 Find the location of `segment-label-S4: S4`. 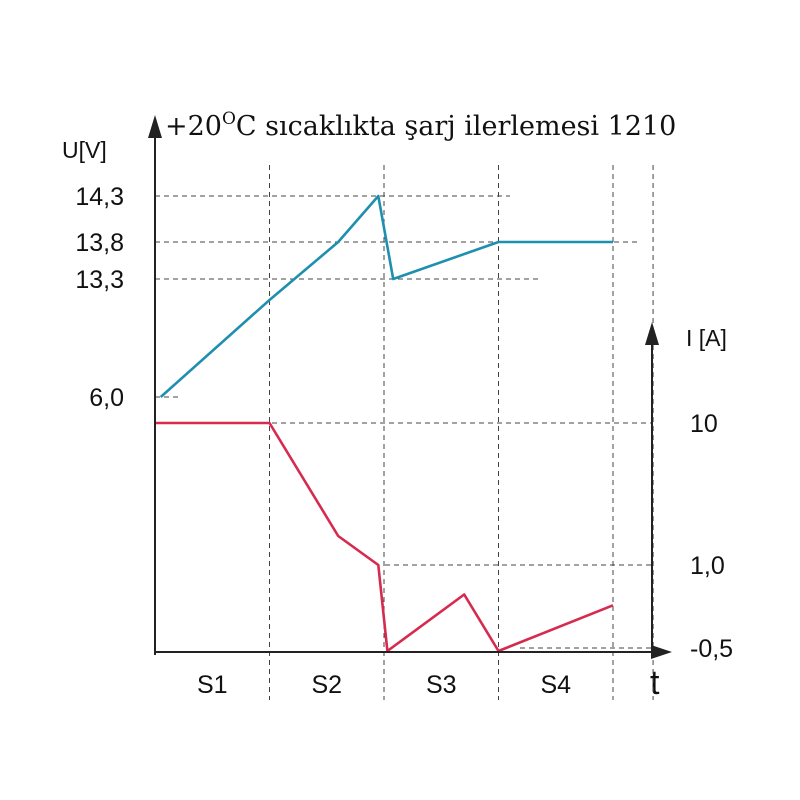

segment-label-S4: S4 is located at coordinates (555, 685).